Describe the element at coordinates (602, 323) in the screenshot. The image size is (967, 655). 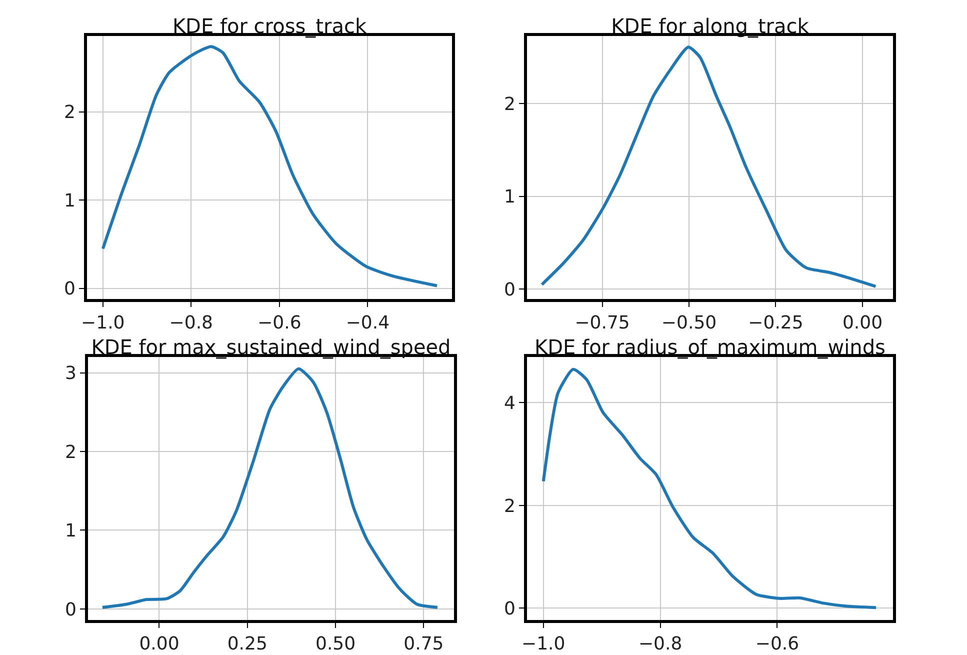
I see `x-tick-label: −0.75` at that location.